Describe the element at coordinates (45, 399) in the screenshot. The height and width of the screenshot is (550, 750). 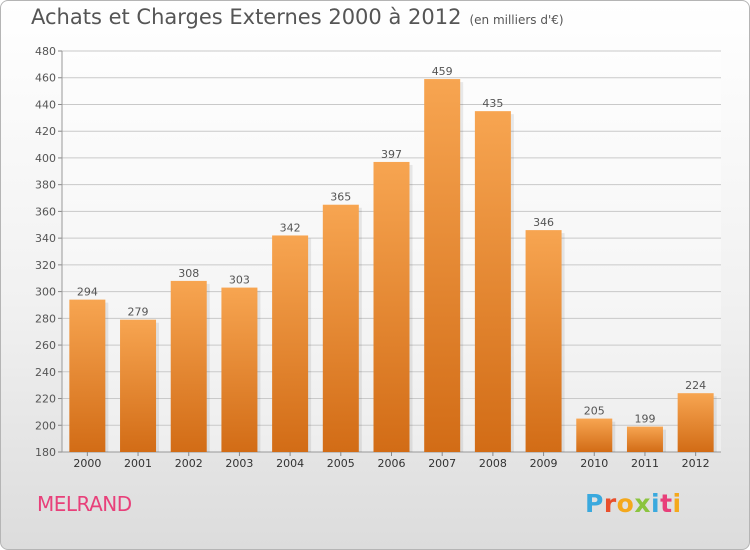
I see `y-tick-label: 220` at that location.